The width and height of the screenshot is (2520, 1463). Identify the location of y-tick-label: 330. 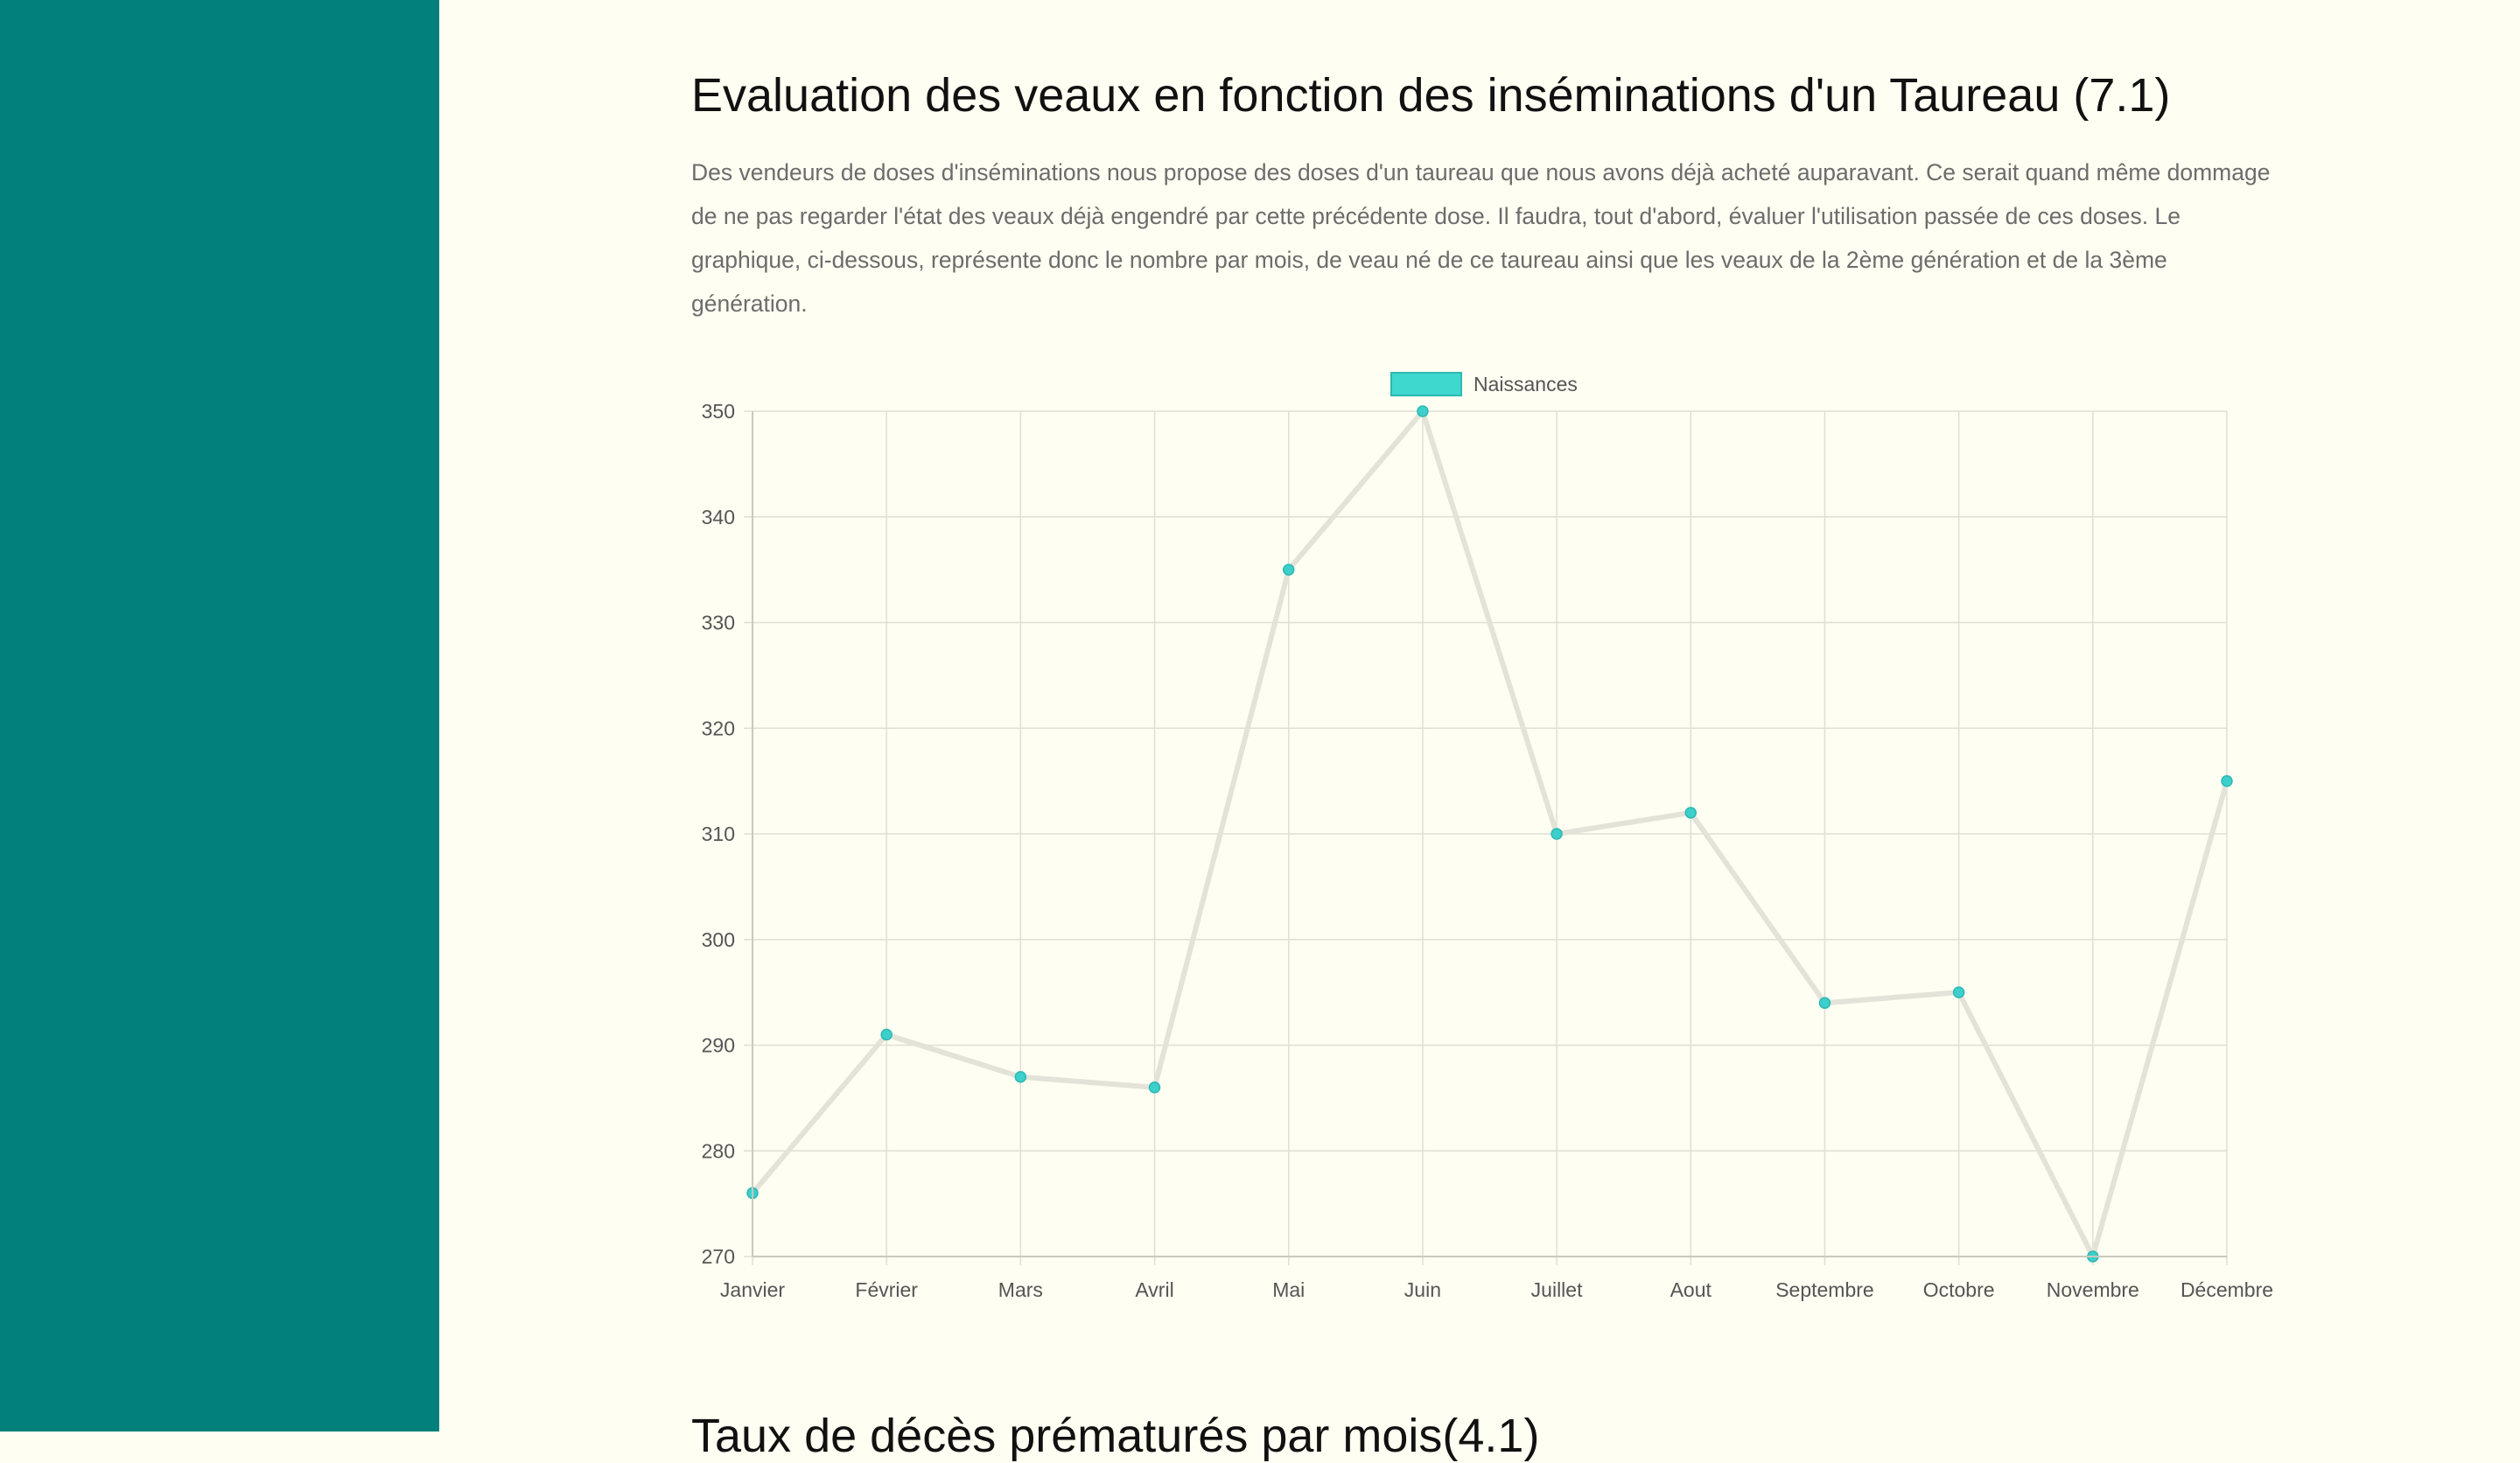
(718, 623).